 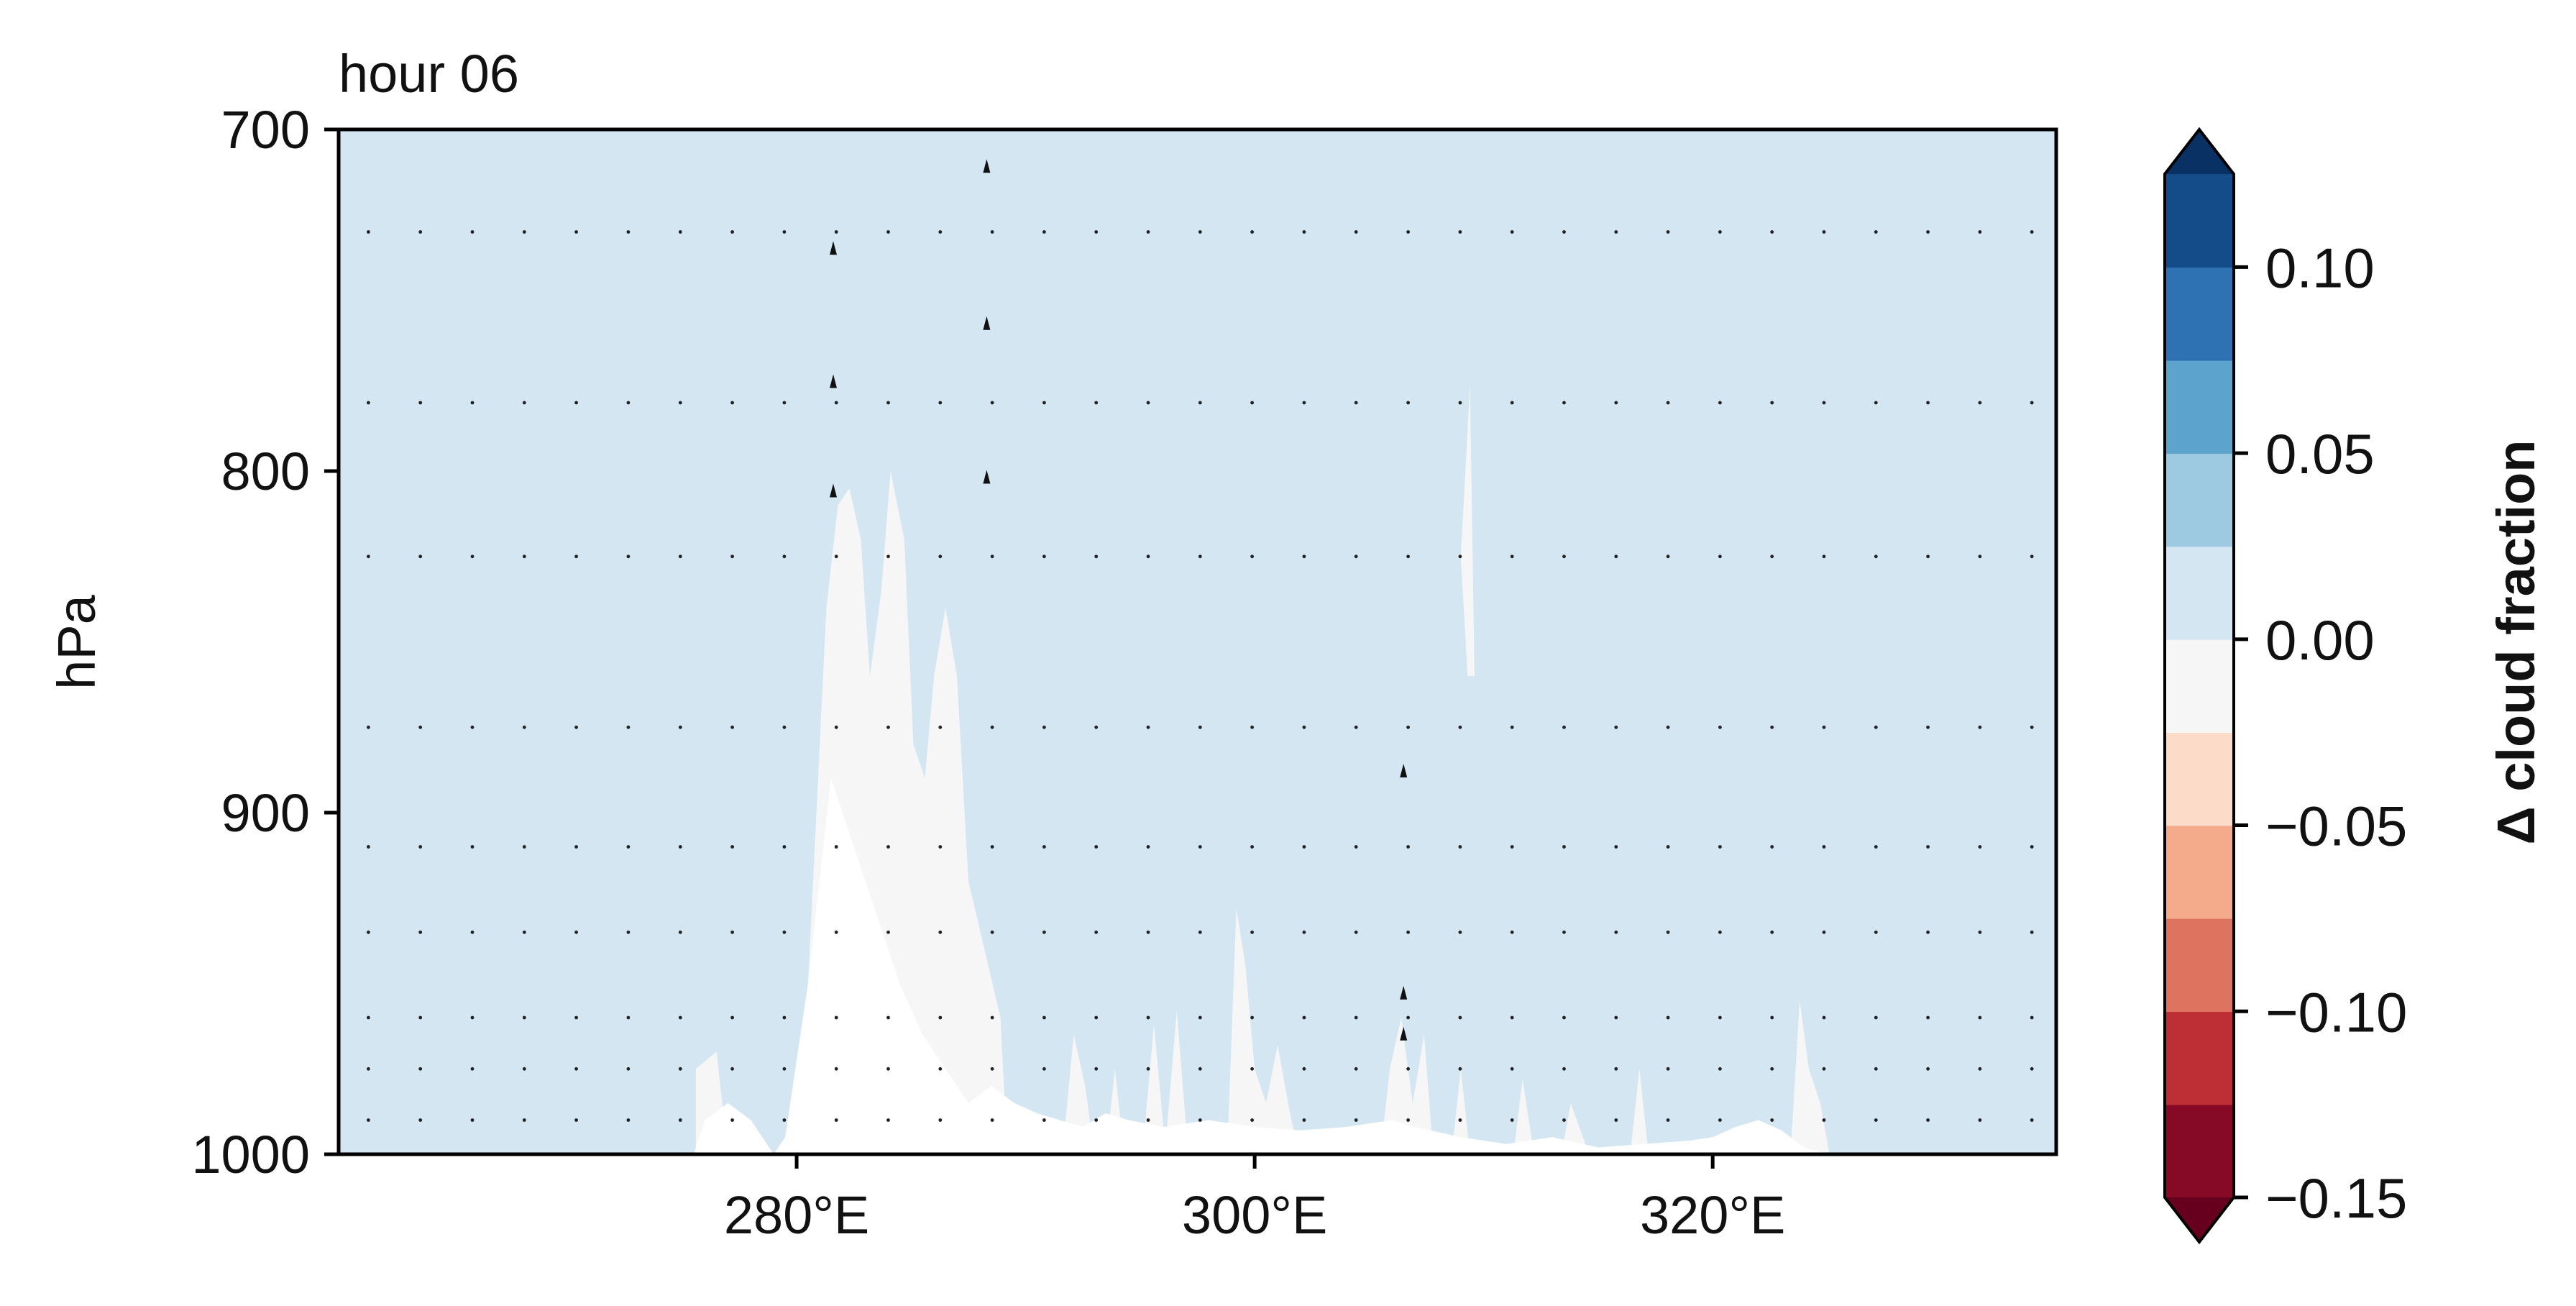 I want to click on colorbar-tick-label: −0.10, so click(x=2336, y=1012).